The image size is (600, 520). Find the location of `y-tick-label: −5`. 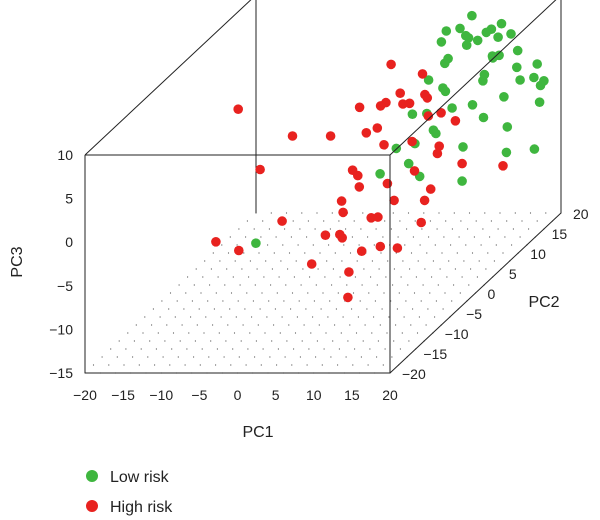

y-tick-label: −5 is located at coordinates (474, 314).